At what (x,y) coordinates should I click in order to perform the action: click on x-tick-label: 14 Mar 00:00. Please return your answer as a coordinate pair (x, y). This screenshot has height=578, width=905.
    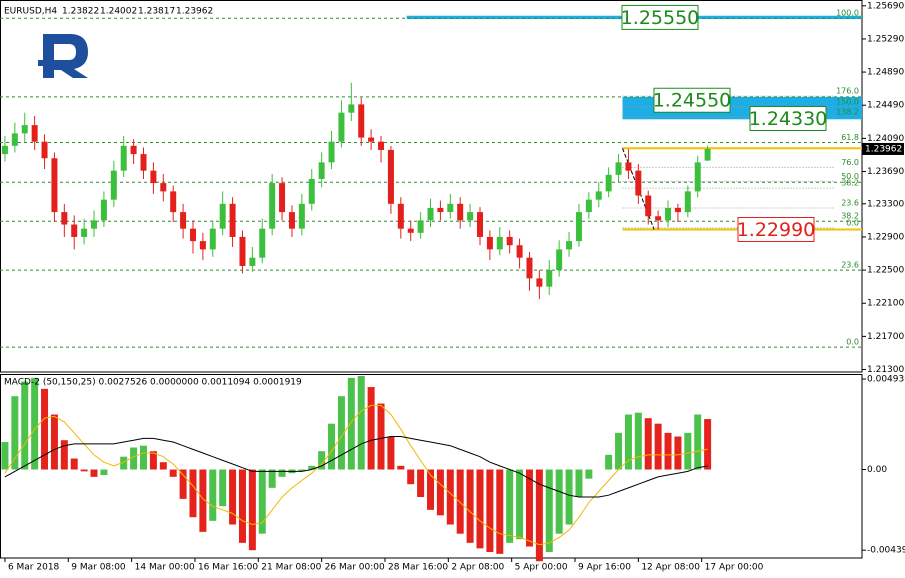
    Looking at the image, I should click on (165, 568).